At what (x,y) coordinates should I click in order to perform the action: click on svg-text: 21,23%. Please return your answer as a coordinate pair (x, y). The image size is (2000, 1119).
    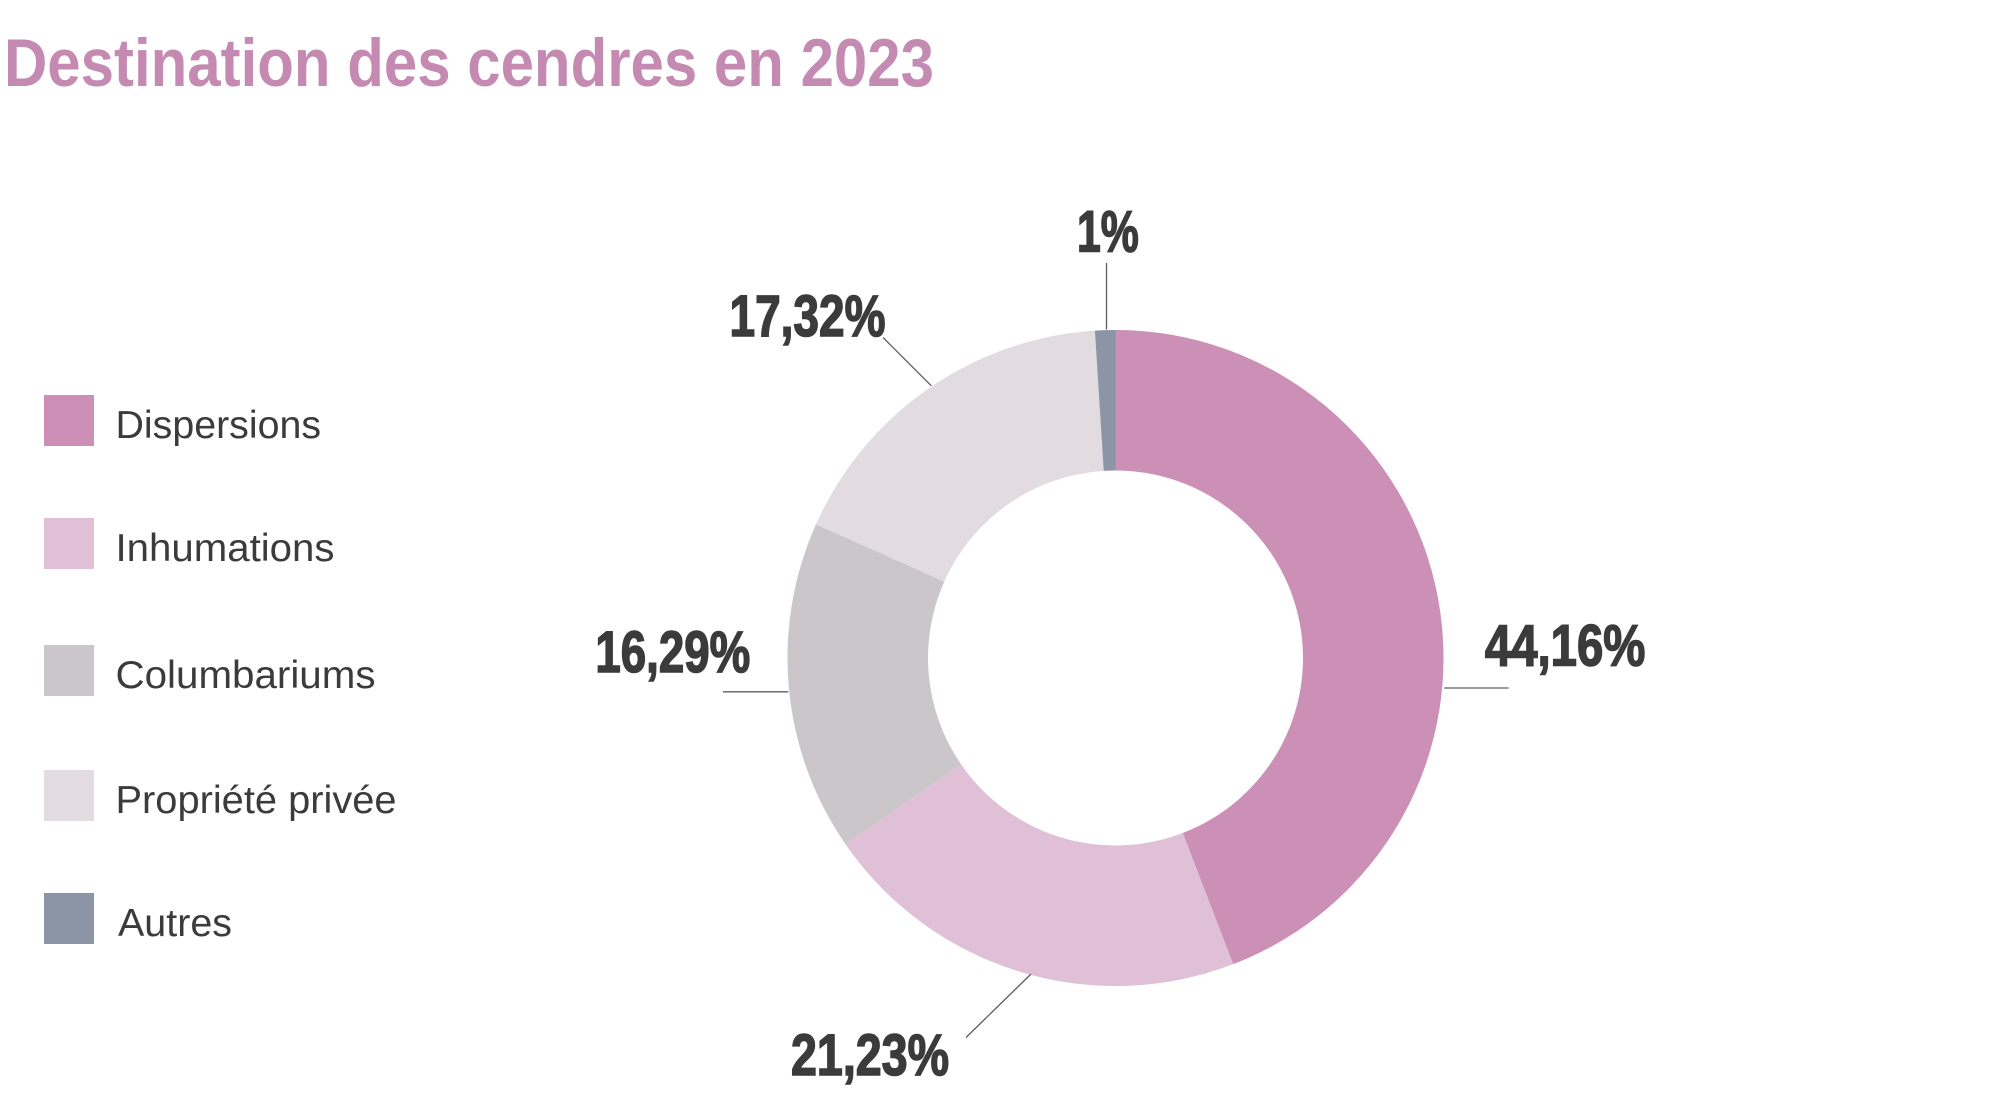
    Looking at the image, I should click on (870, 1055).